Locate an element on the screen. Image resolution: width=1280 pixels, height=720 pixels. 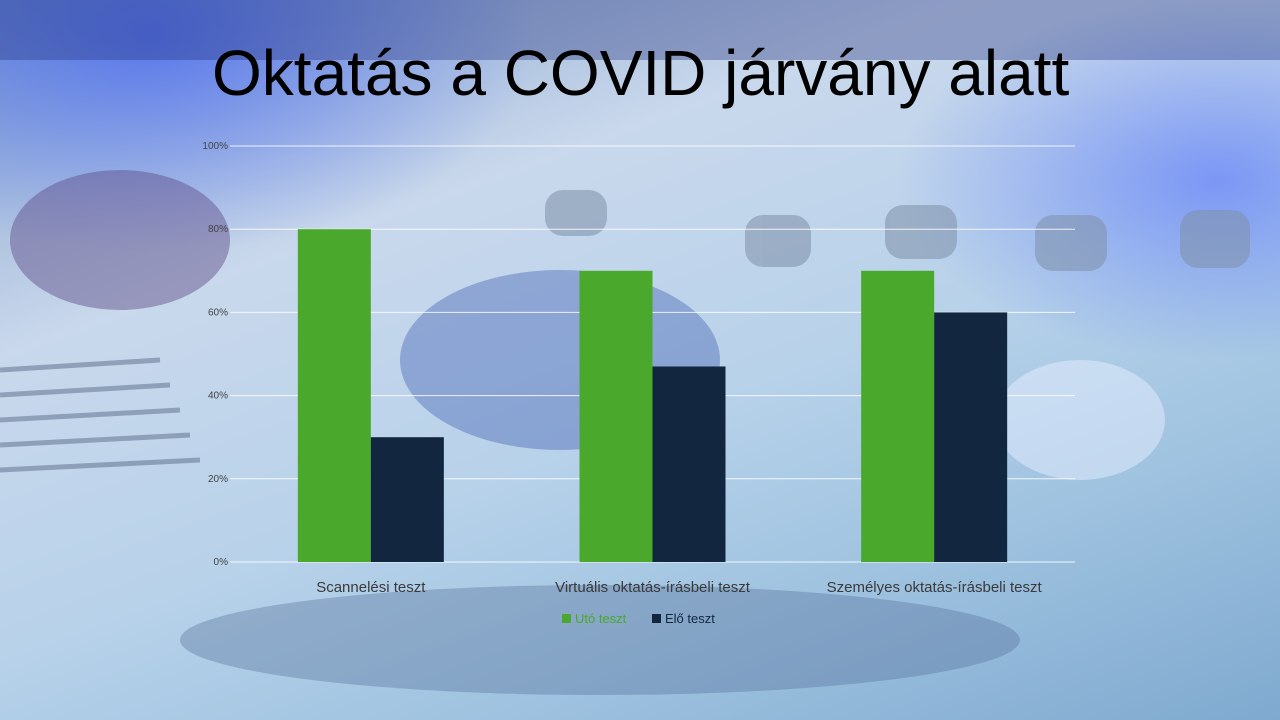
slide-title: Oktatás a COVID járvány alatt is located at coordinates (641, 73).